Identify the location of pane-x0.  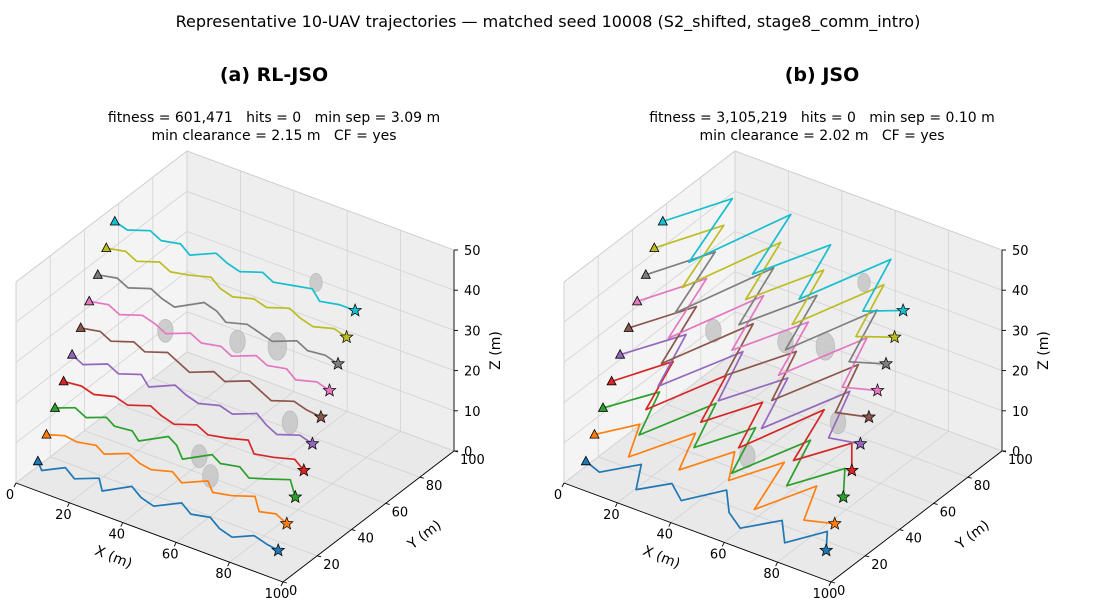
(101, 317).